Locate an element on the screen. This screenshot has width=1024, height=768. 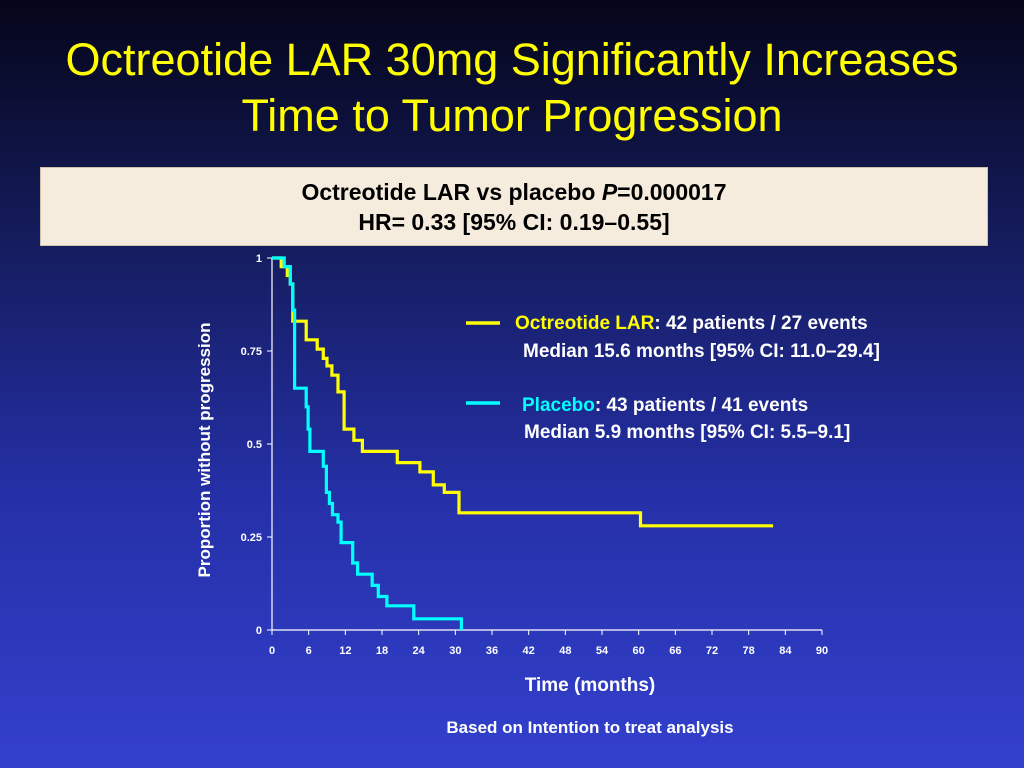
y-tick-label: 0.25 is located at coordinates (251, 538).